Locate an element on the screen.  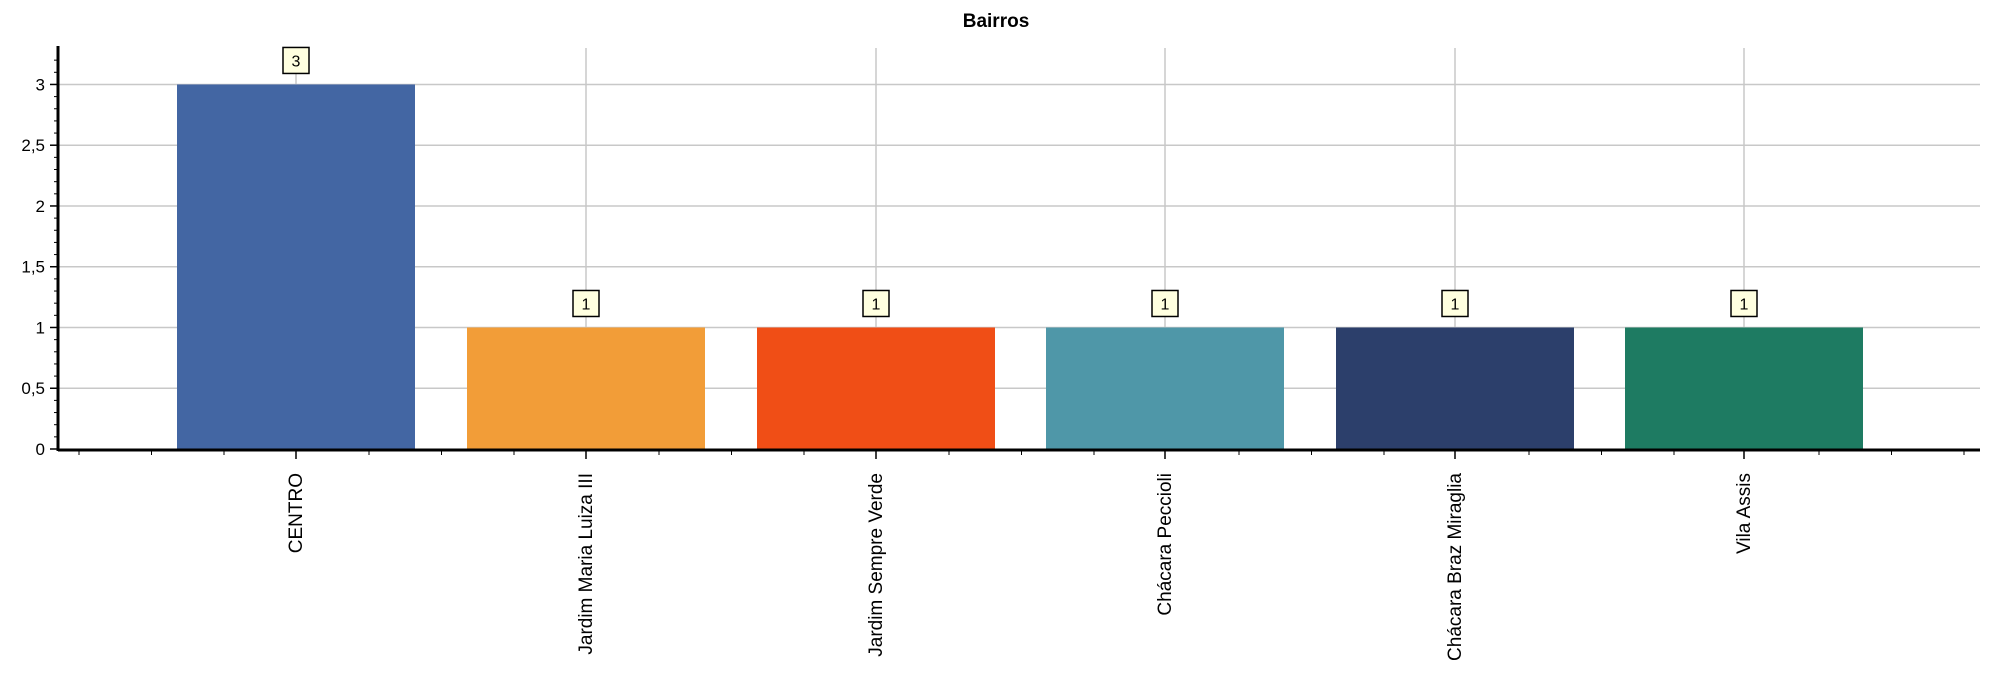
y-tick-label: 1,5 is located at coordinates (33, 267).